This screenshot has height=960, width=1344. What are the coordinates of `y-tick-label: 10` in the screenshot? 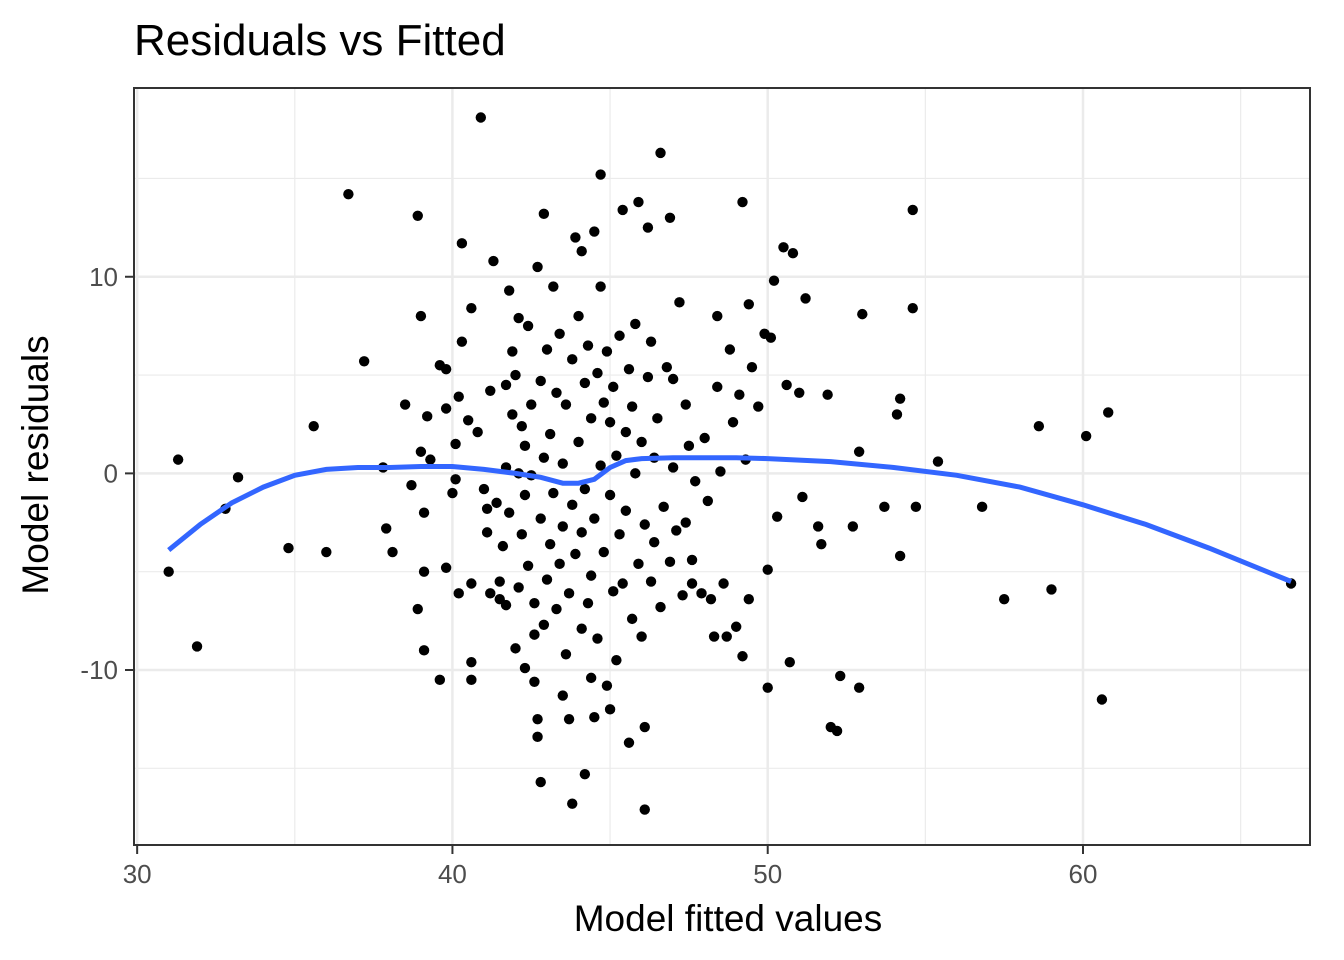 It's located at (103, 277).